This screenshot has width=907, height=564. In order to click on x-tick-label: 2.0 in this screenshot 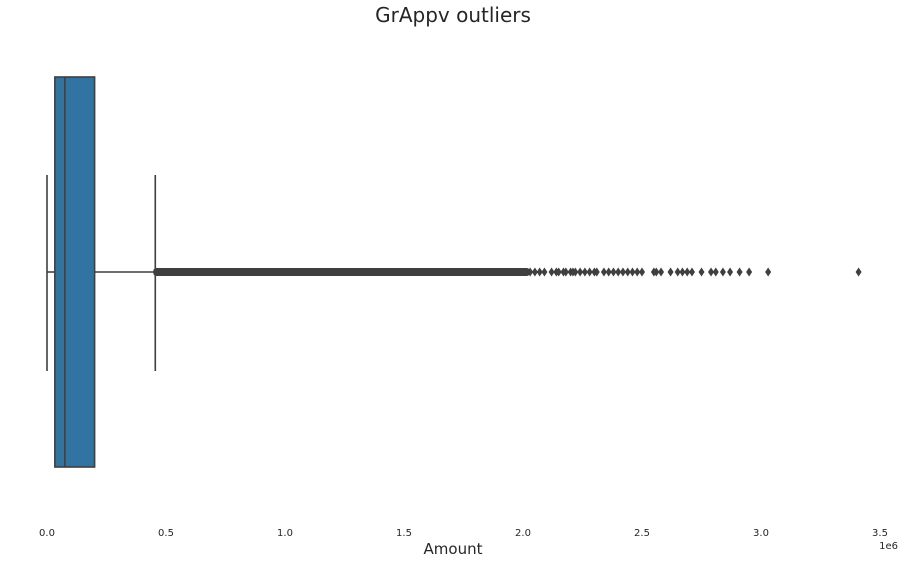, I will do `click(523, 533)`.